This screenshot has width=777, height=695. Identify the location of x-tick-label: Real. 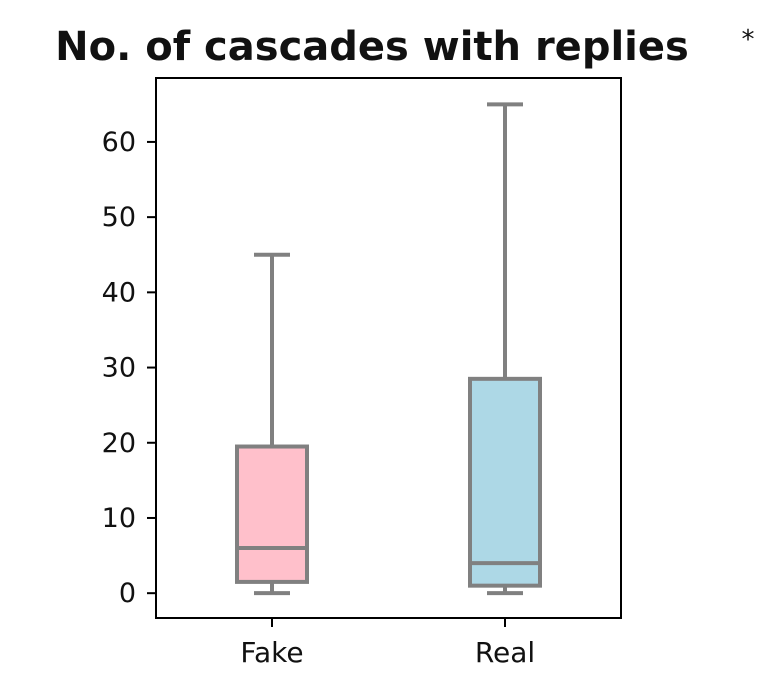
(505, 652).